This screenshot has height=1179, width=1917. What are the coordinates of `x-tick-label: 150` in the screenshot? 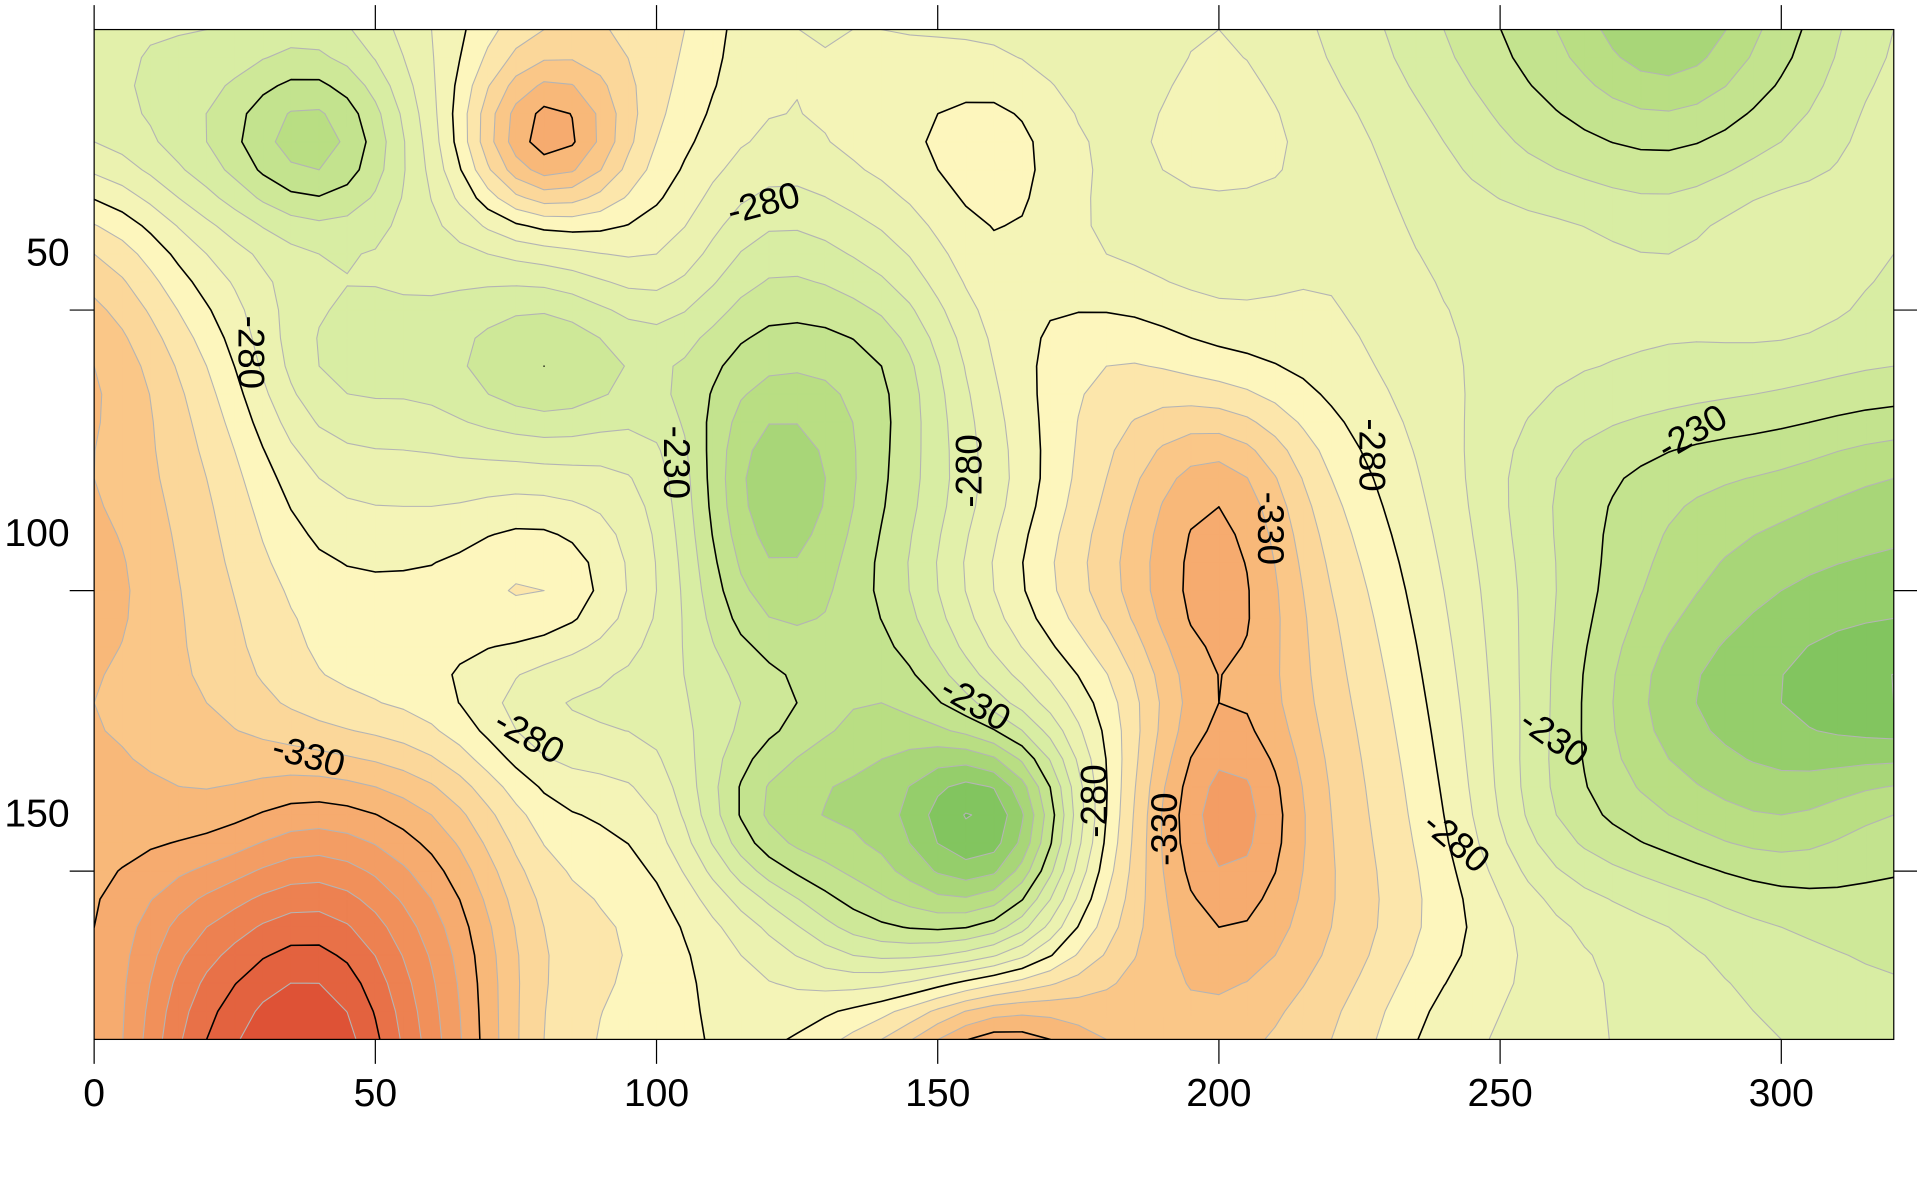 It's located at (937, 1093).